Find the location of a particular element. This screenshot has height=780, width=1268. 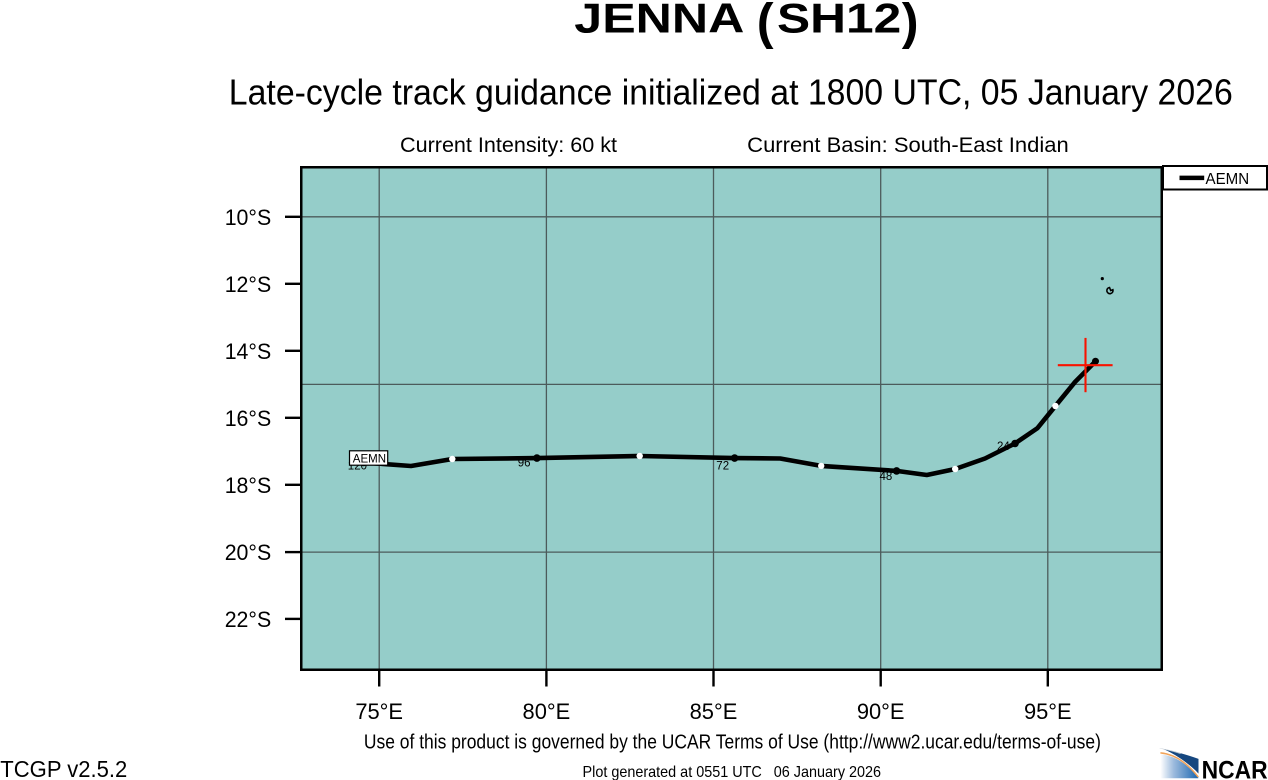

svg-text:Current Basin: South-East Indi: Current Basin: South-East Indian is located at coordinates (908, 145).